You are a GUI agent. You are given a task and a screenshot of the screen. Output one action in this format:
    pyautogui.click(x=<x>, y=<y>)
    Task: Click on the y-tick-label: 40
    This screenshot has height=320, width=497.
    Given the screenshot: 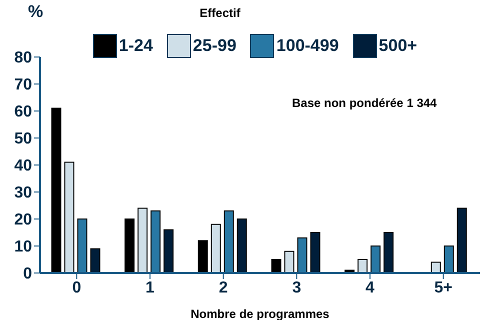 What is the action you would take?
    pyautogui.click(x=23, y=166)
    